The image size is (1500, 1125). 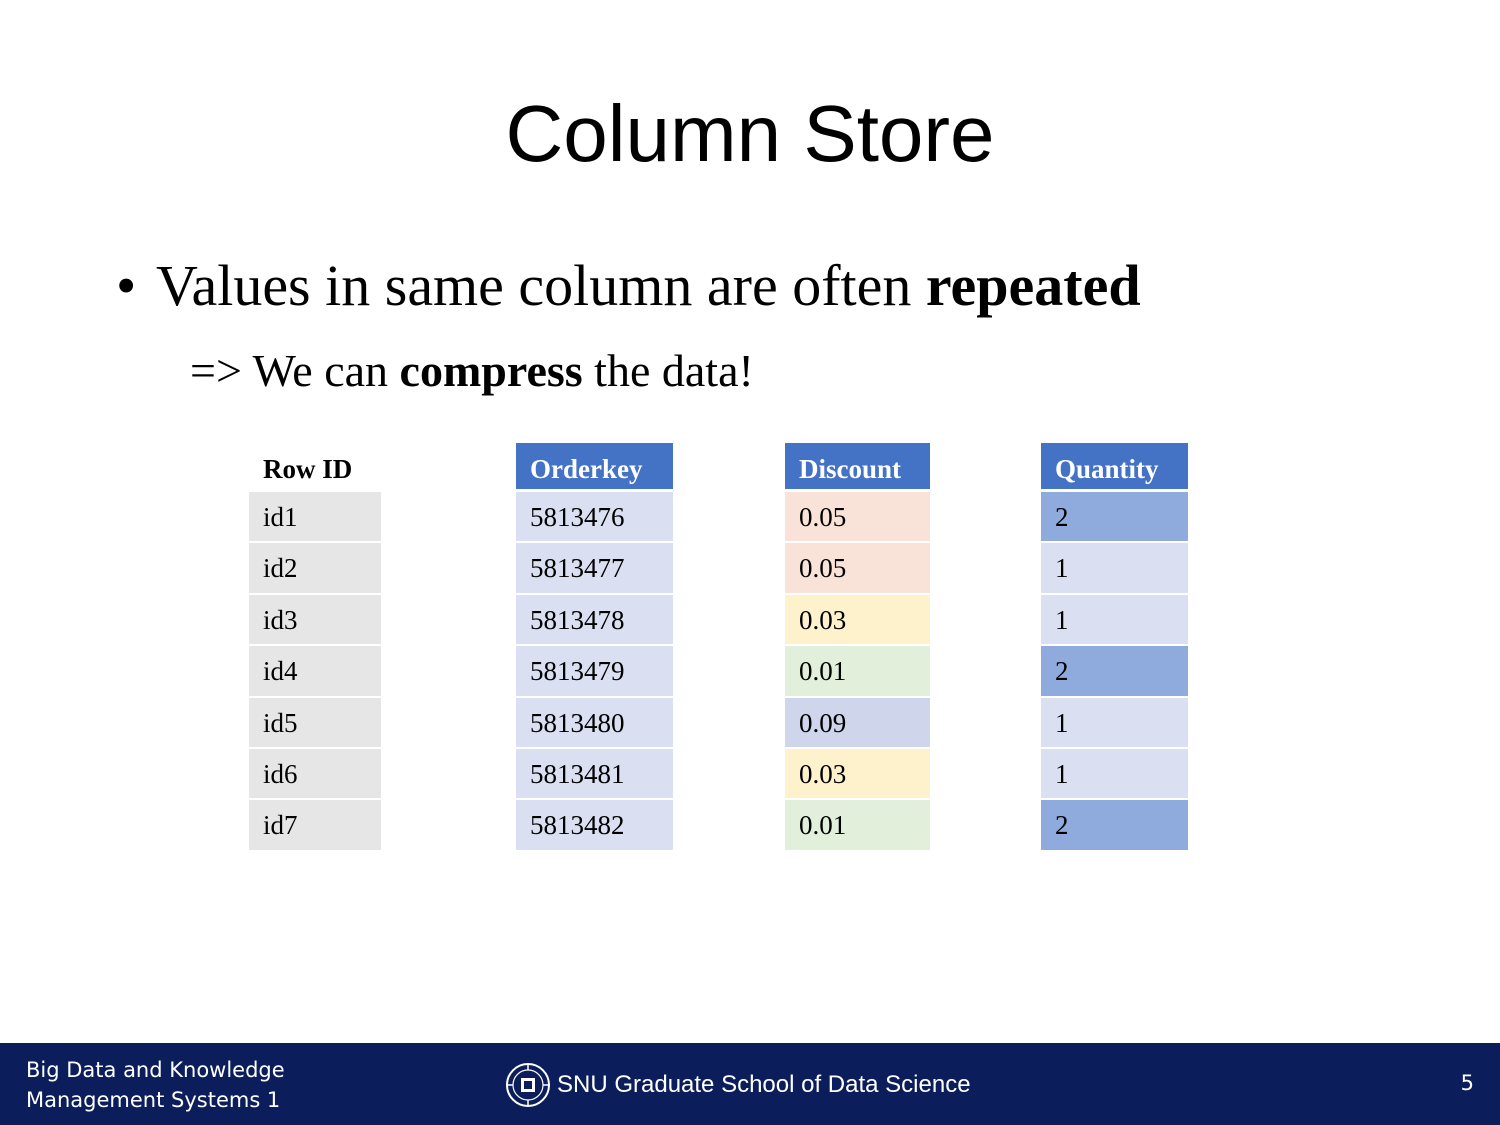 What do you see at coordinates (594, 826) in the screenshot?
I see `orderkey-cell: 5813482` at bounding box center [594, 826].